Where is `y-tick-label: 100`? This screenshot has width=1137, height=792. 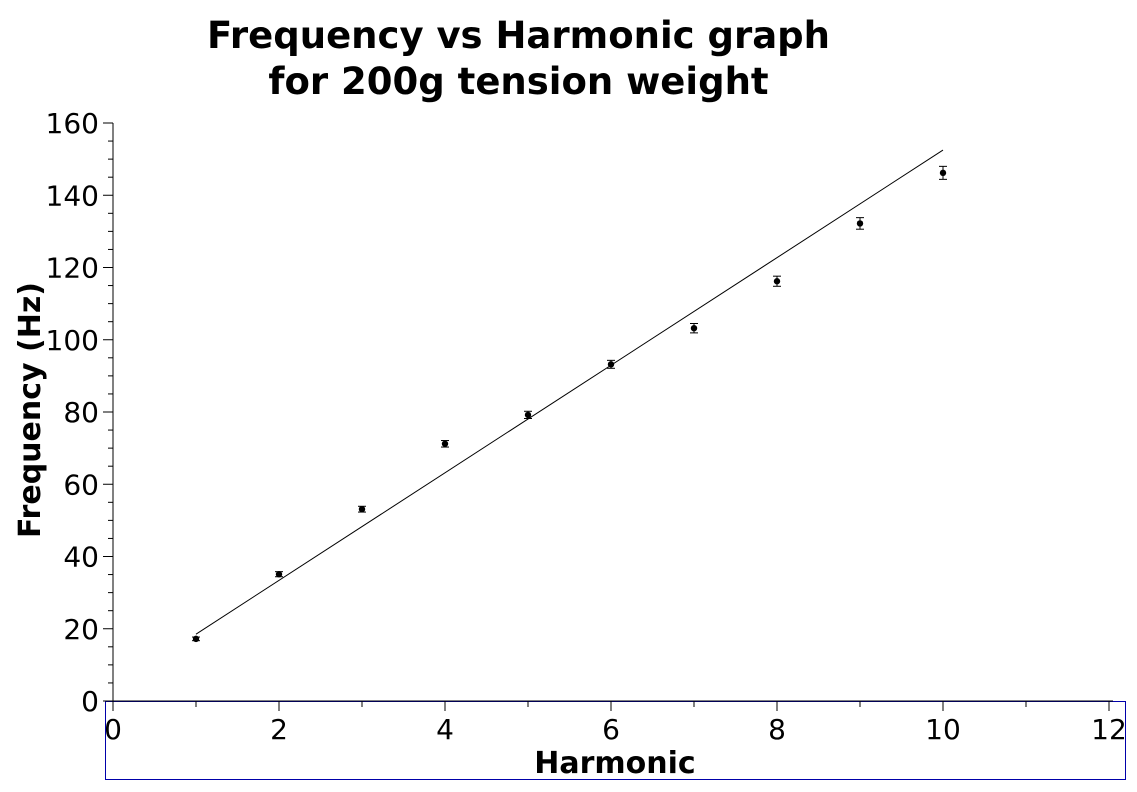 y-tick-label: 100 is located at coordinates (72, 340).